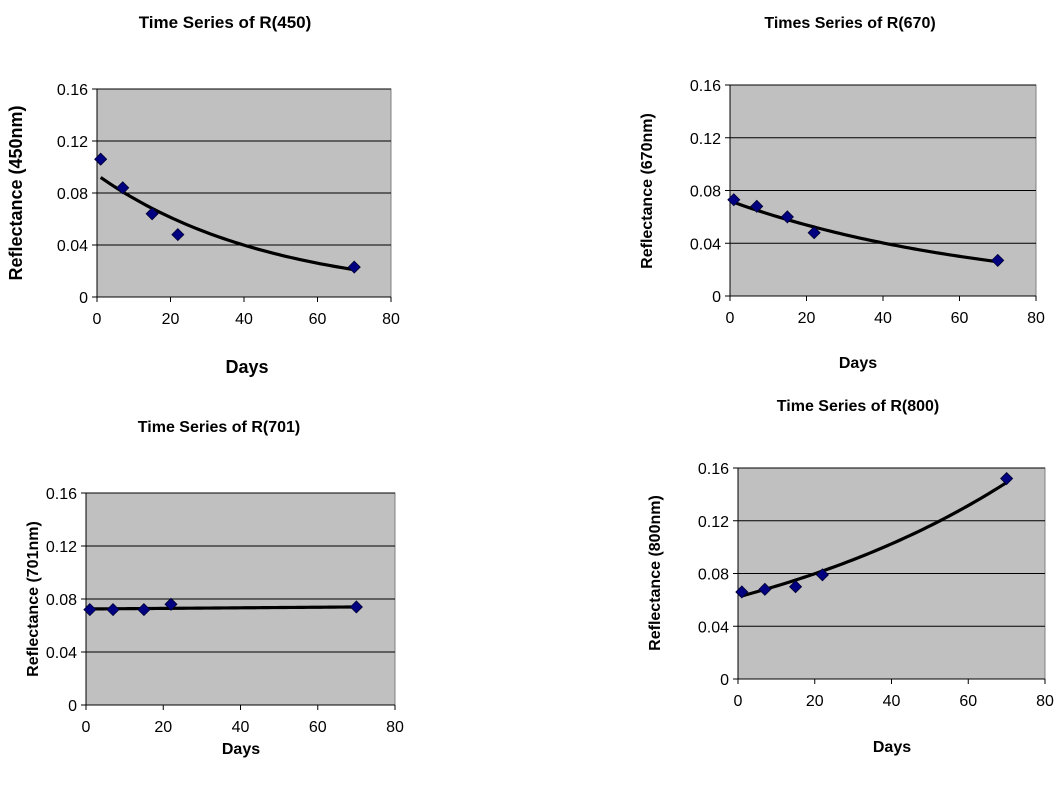 Image resolution: width=1063 pixels, height=788 pixels. Describe the element at coordinates (849, 23) in the screenshot. I see `chart-title: Times Series of R(670)` at that location.